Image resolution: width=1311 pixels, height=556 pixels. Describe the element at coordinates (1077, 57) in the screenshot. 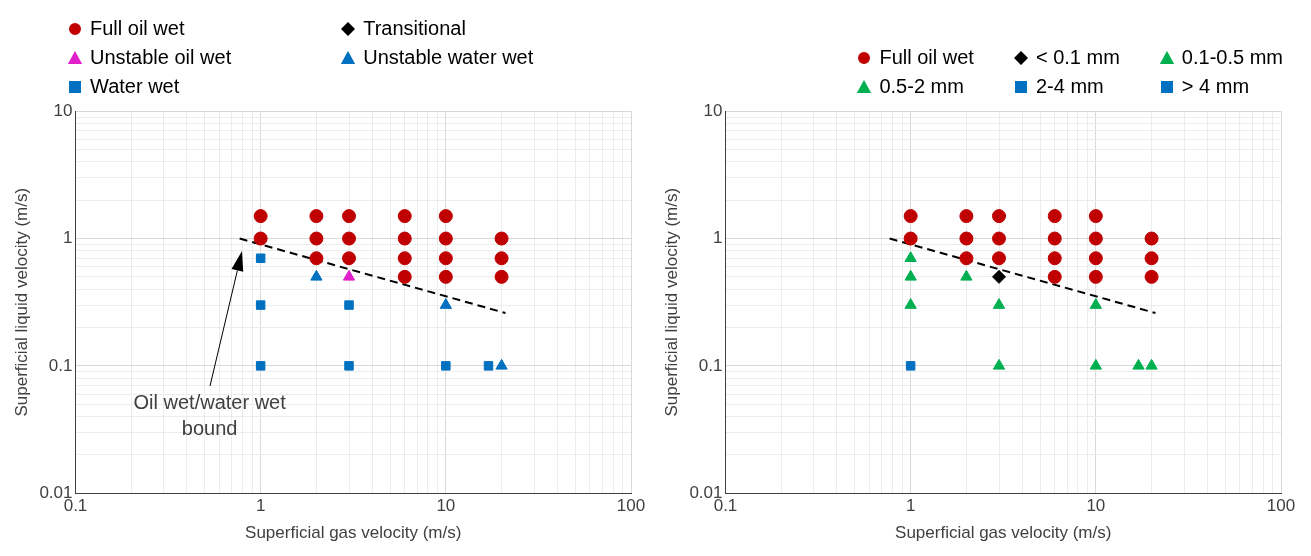

I see `legend-label: < 0.1 mm` at that location.